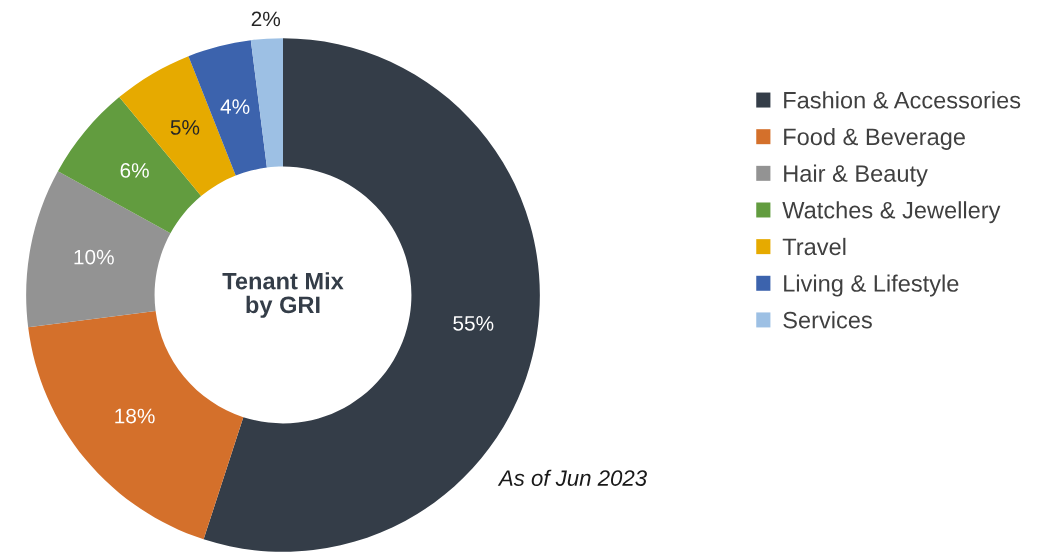  Describe the element at coordinates (266, 19) in the screenshot. I see `data-label: 2%` at that location.